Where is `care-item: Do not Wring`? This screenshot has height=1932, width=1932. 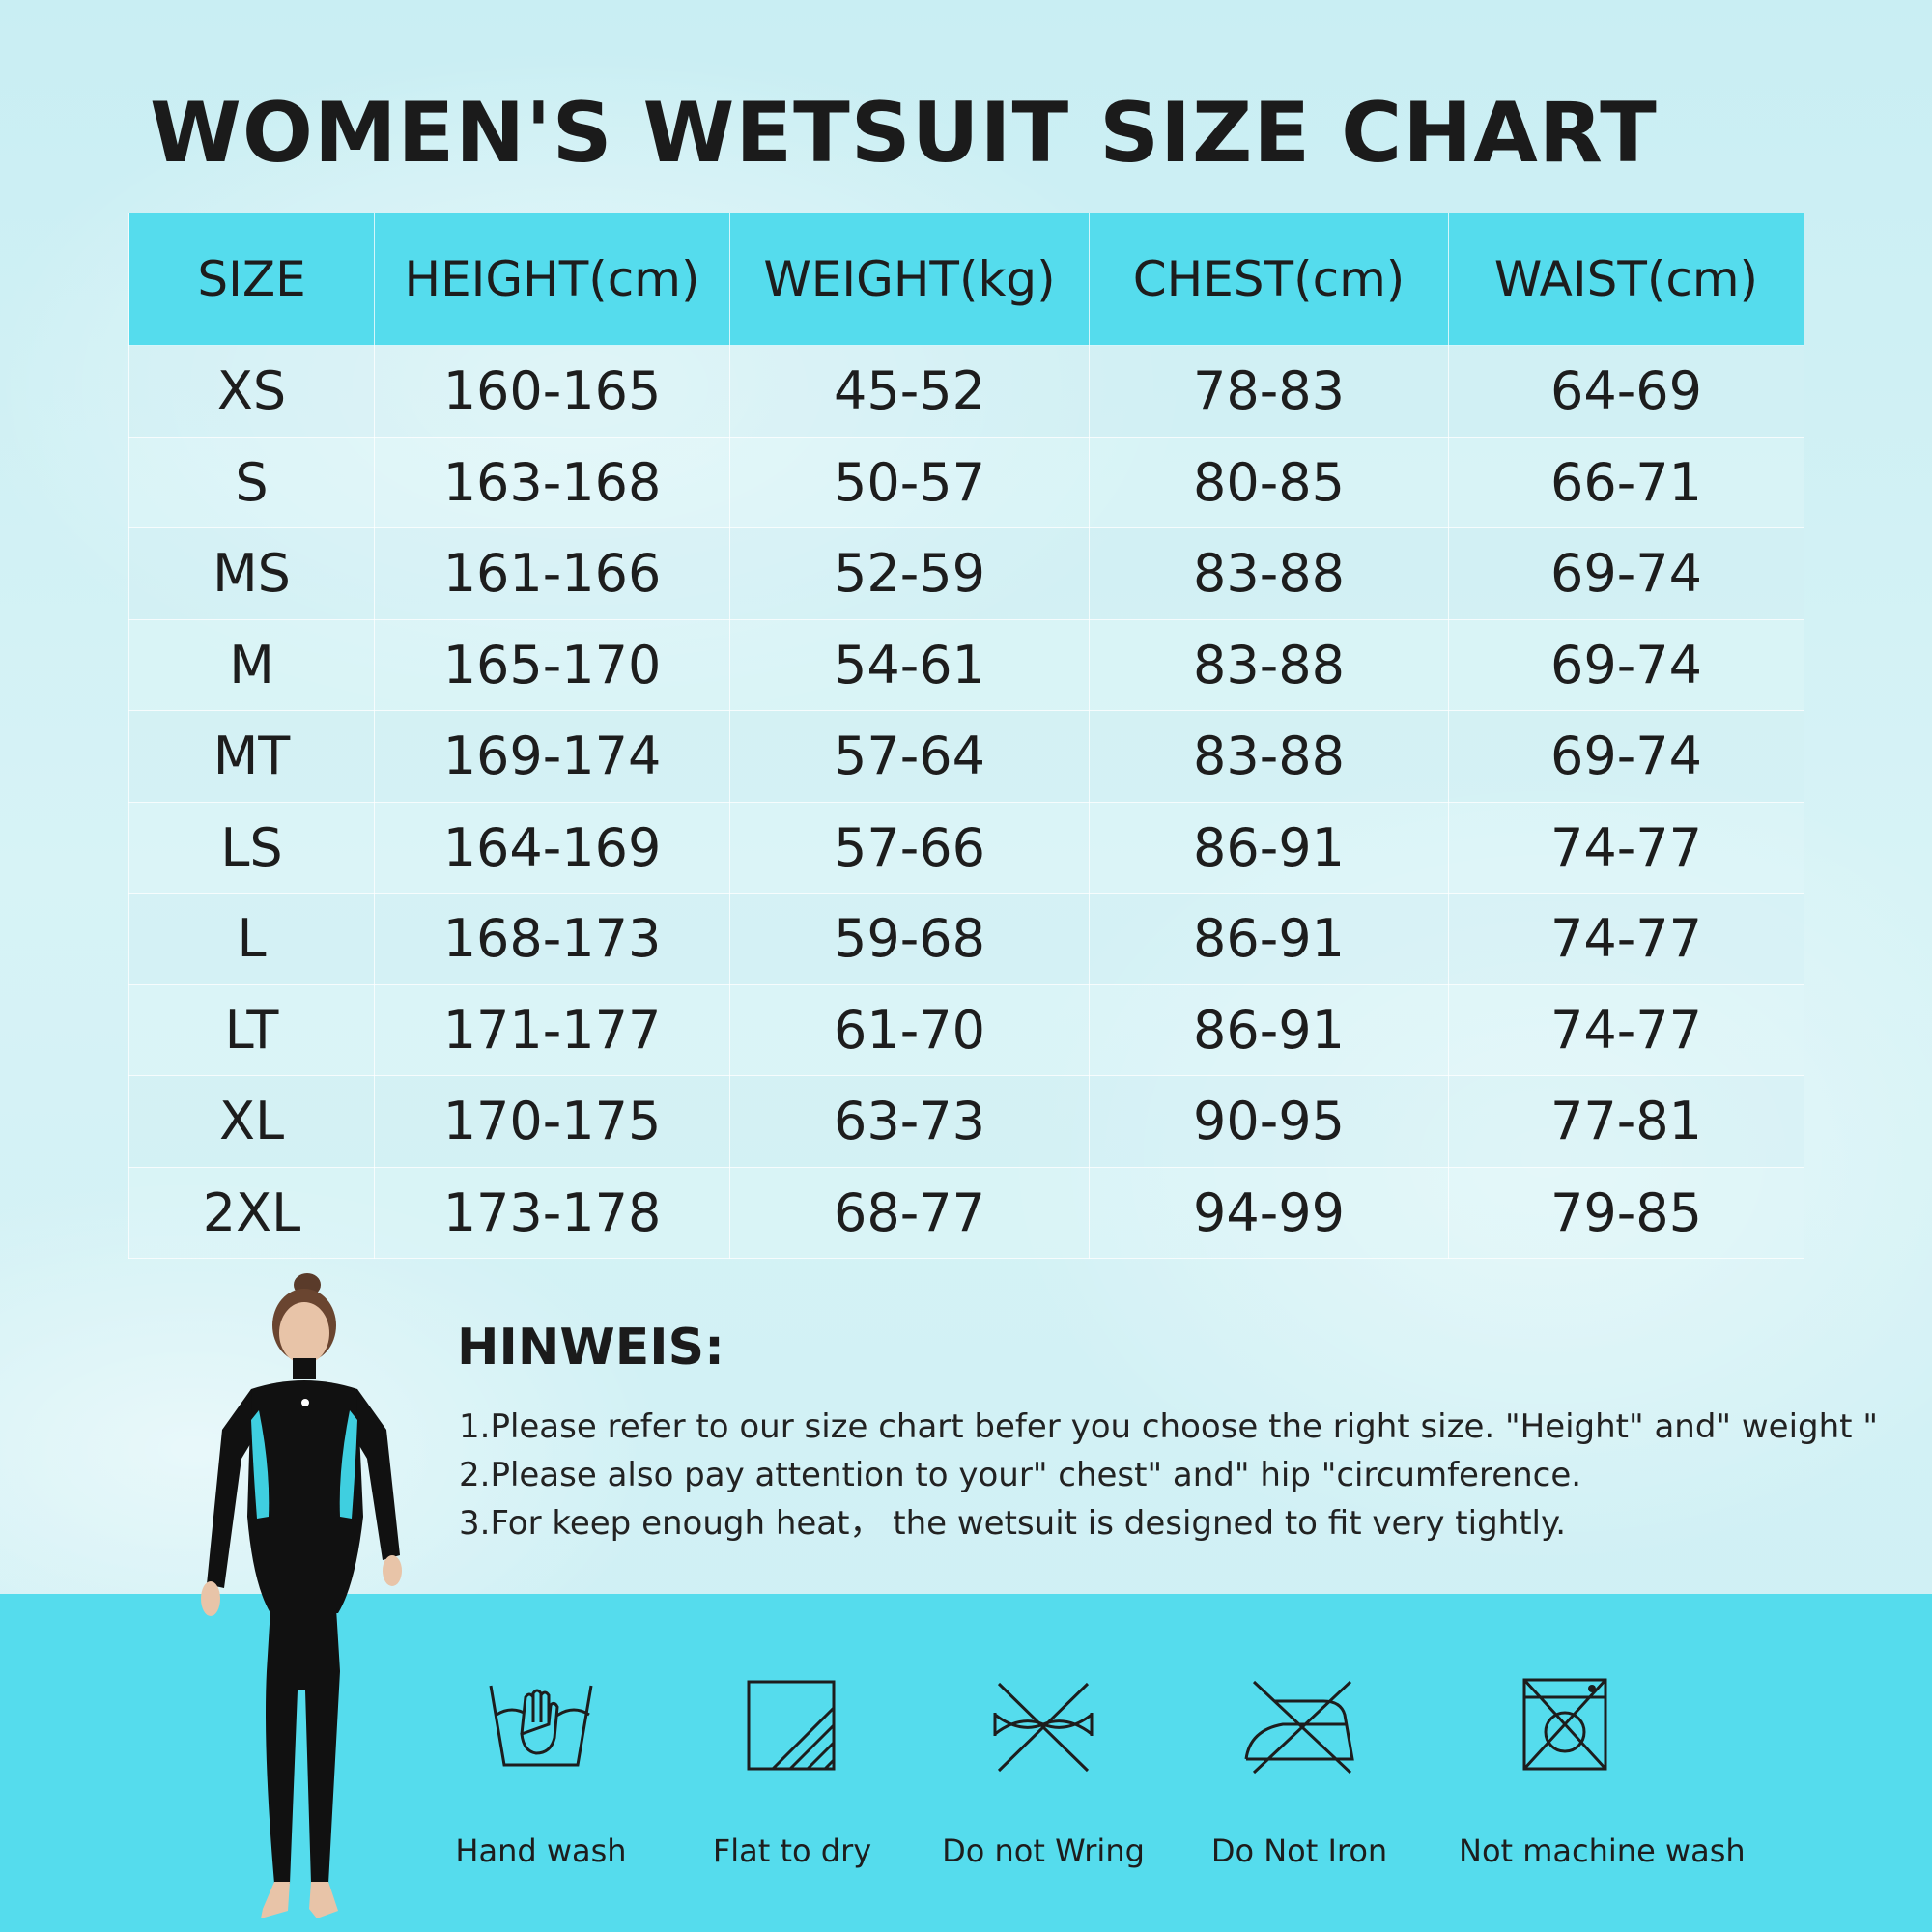
care-item: Do not Wring is located at coordinates (1043, 1772).